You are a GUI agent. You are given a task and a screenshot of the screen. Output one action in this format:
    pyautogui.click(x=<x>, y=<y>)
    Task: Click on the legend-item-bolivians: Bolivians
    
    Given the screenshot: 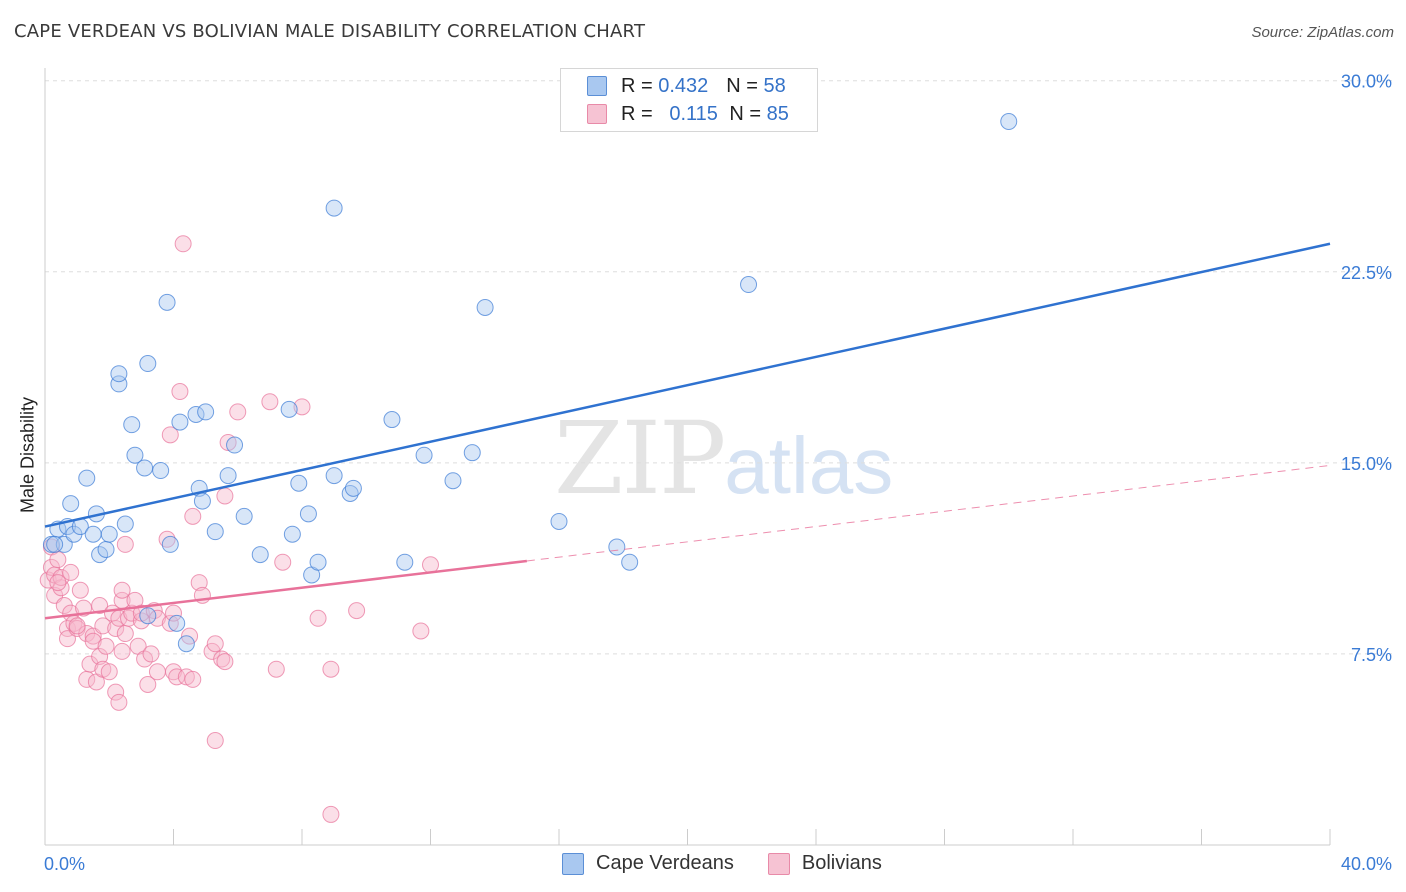 What is the action you would take?
    pyautogui.click(x=824, y=863)
    